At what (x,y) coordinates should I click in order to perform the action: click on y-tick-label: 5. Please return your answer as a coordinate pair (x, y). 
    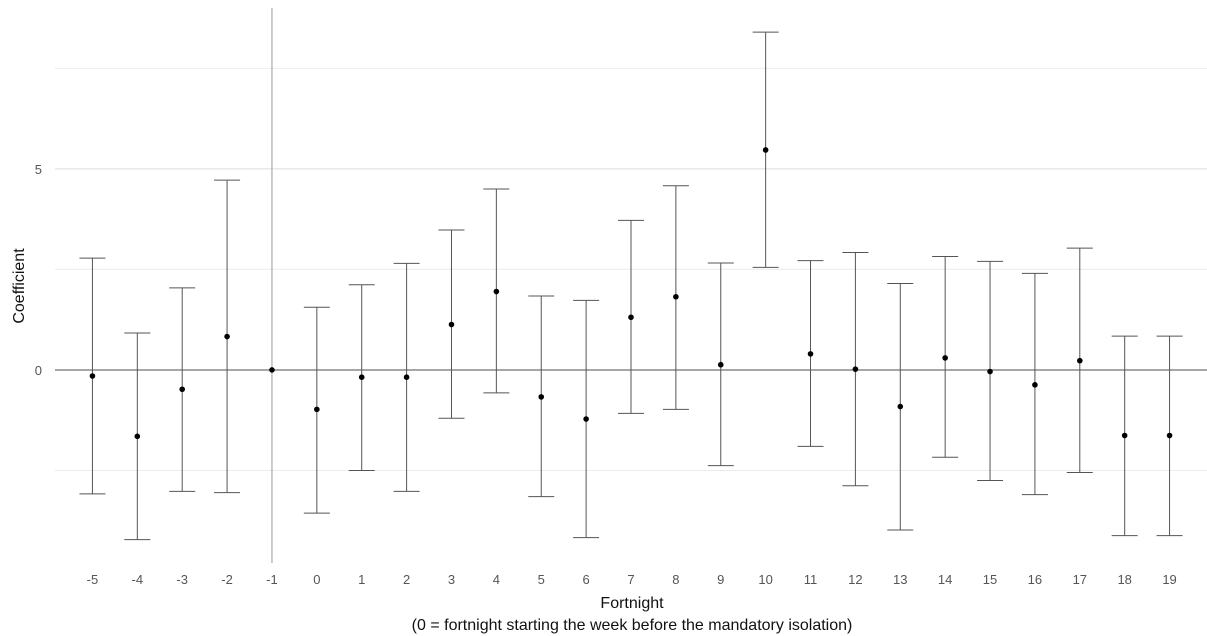
    Looking at the image, I should click on (38, 169).